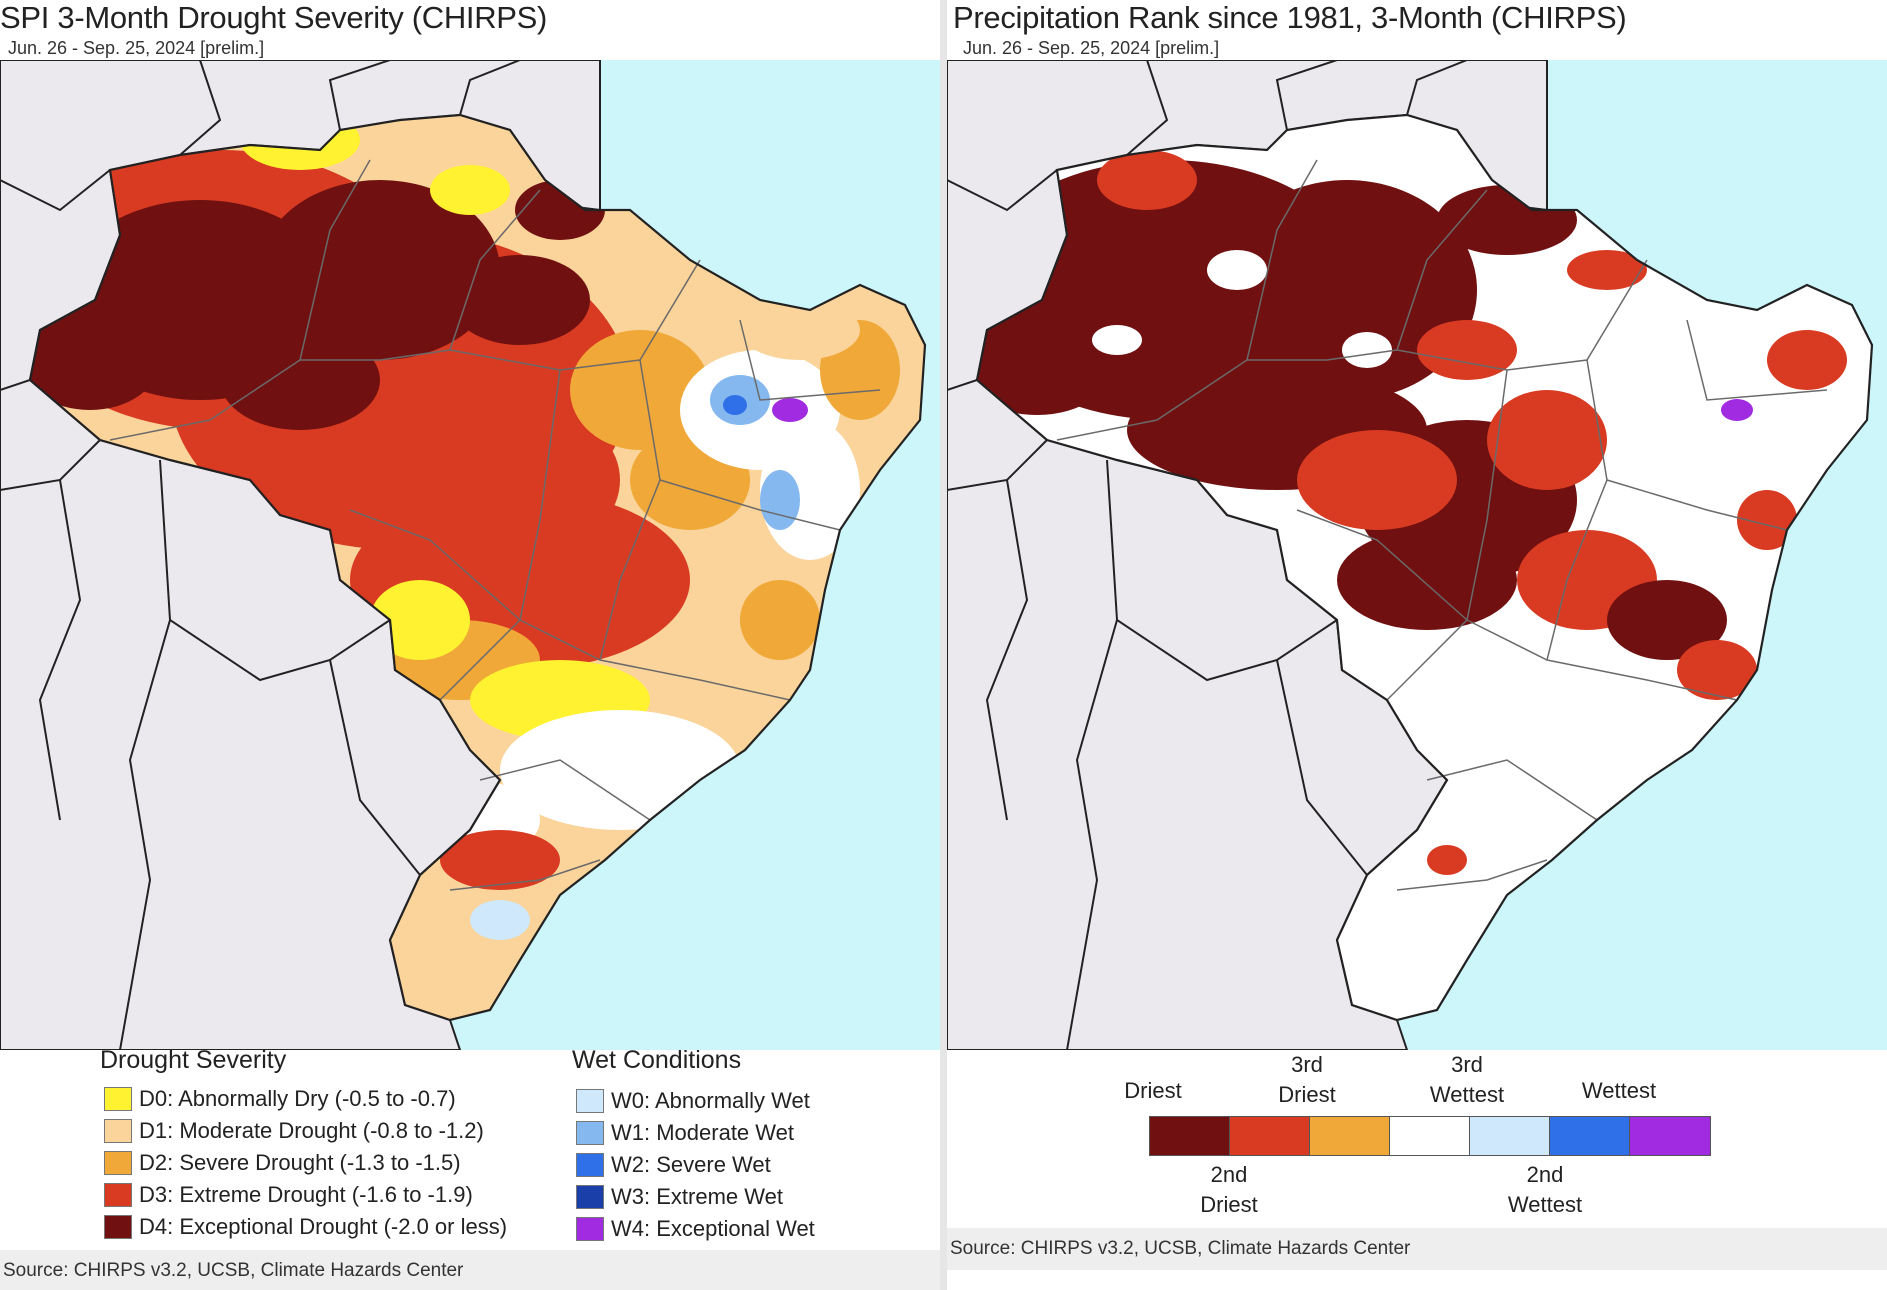 This screenshot has width=1887, height=1290. What do you see at coordinates (282, 1163) in the screenshot?
I see `legend-item-d2: D2: Severe Drought (-1.3 to -1.5)` at bounding box center [282, 1163].